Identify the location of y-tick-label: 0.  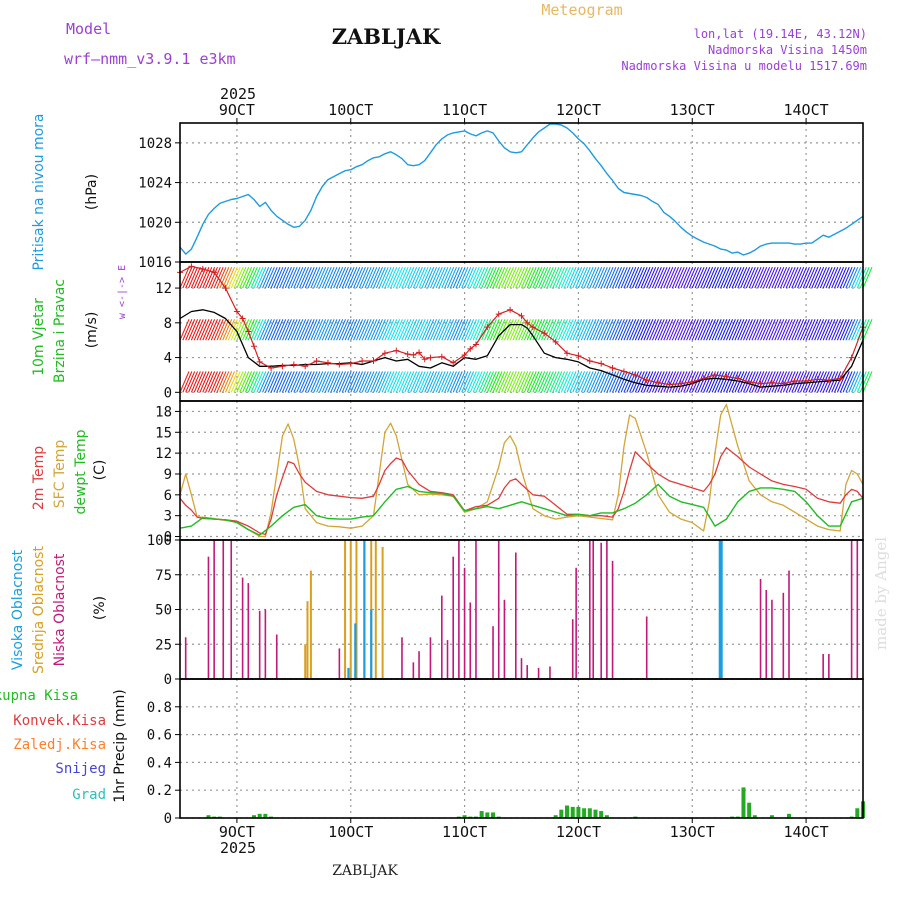
(168, 538).